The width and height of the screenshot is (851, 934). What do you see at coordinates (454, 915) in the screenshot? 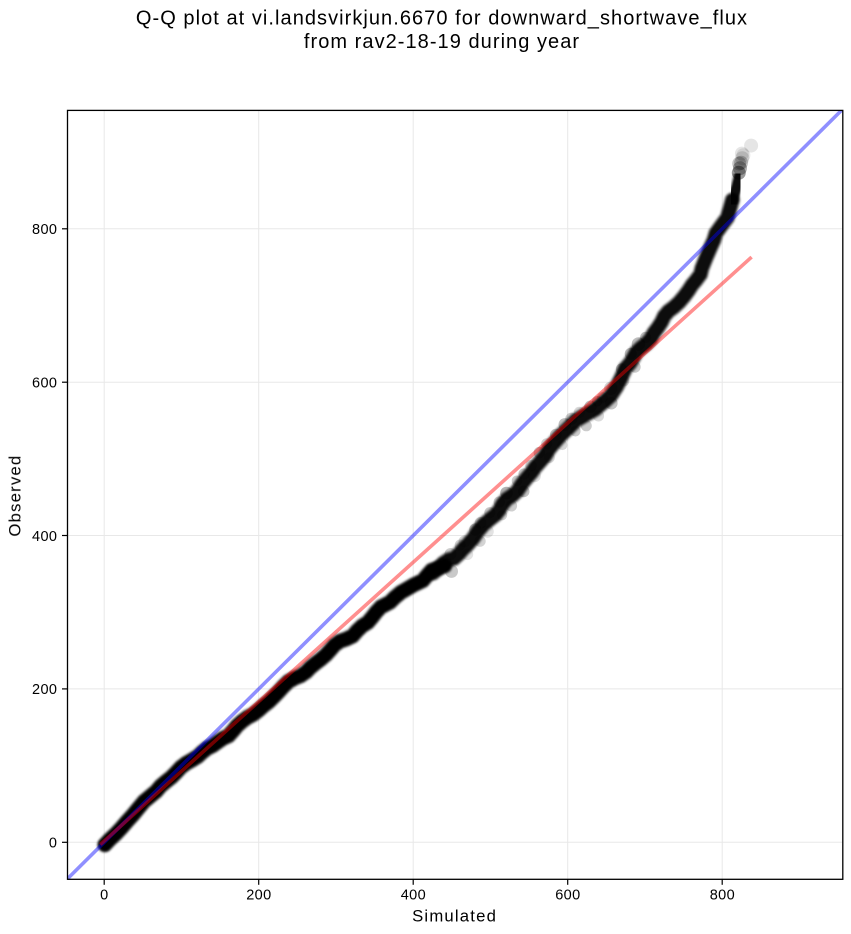
I see `svg-text: Simulated` at bounding box center [454, 915].